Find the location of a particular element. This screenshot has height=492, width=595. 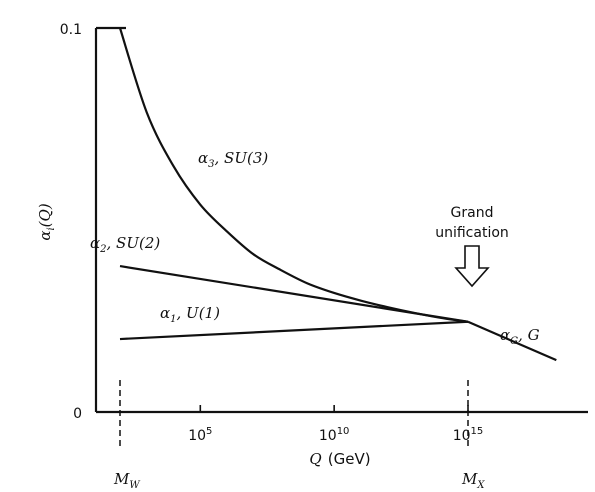

y-axis-label: αi(Q) is located at coordinates (46, 221).